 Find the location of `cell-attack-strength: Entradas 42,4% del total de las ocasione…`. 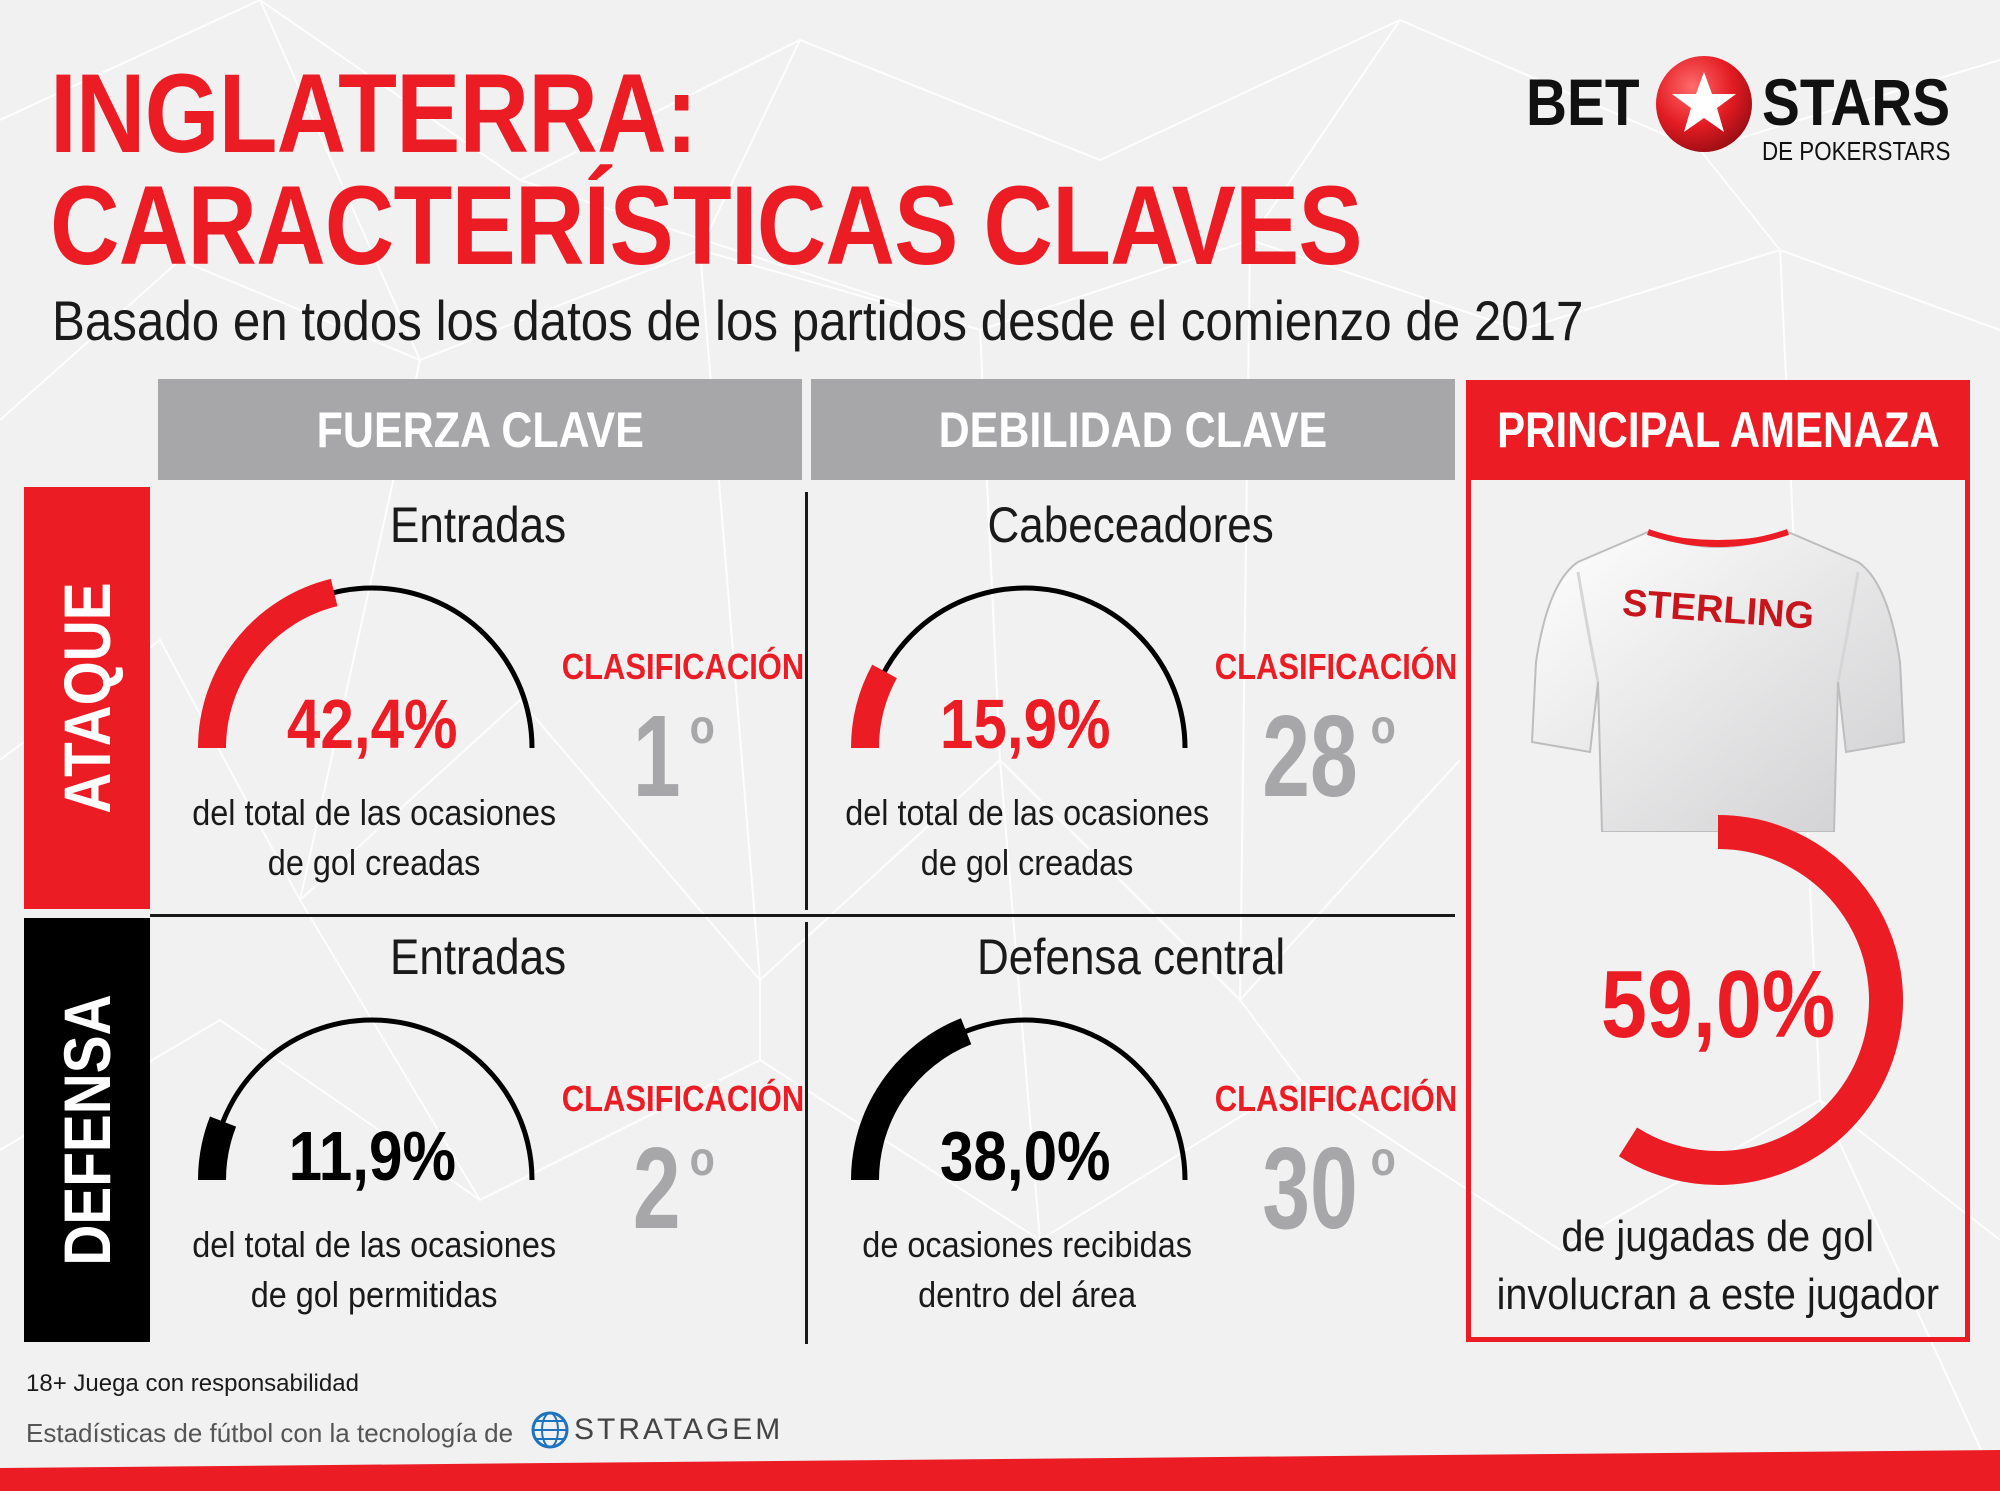

cell-attack-strength: Entradas 42,4% del total de las ocasione… is located at coordinates (481, 698).